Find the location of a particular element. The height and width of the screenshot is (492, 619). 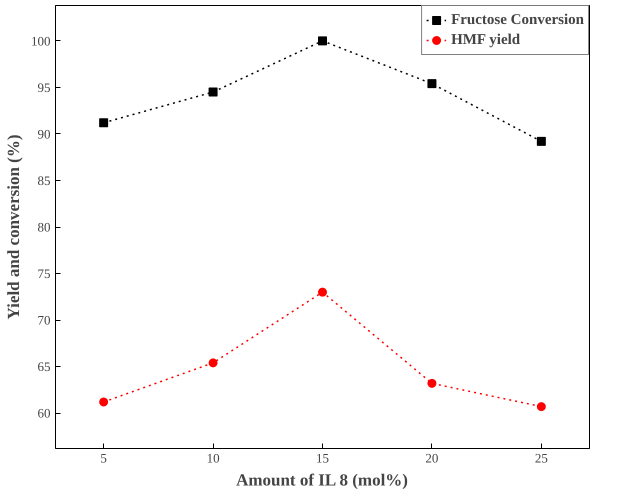

x-tick-label: 15 is located at coordinates (322, 458).